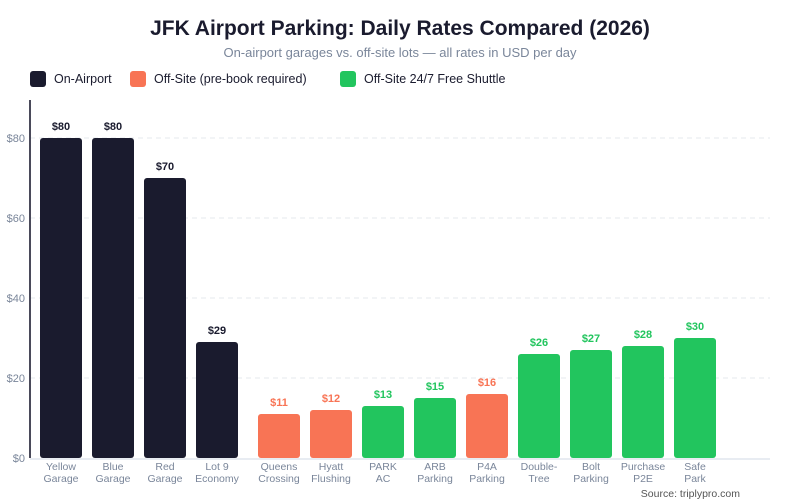 This screenshot has height=500, width=800. I want to click on x-tick-label: ARB, so click(435, 467).